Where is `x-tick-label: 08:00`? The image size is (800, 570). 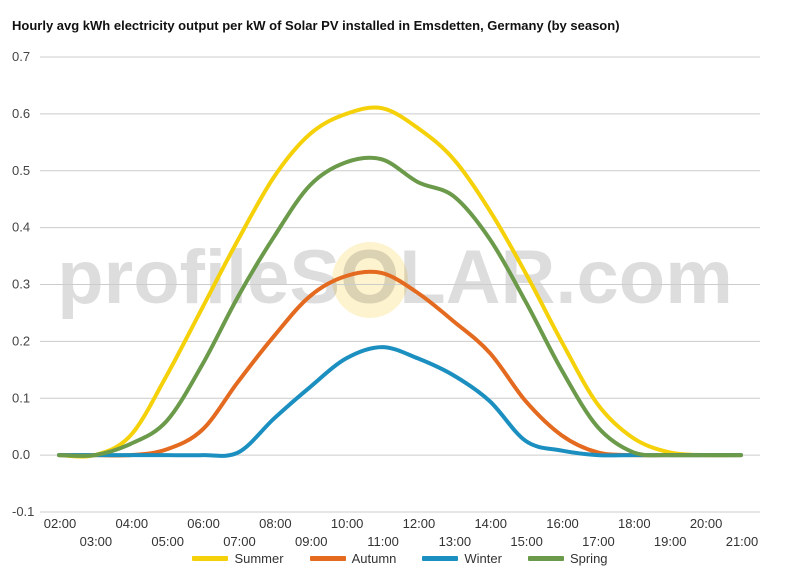 x-tick-label: 08:00 is located at coordinates (275, 523).